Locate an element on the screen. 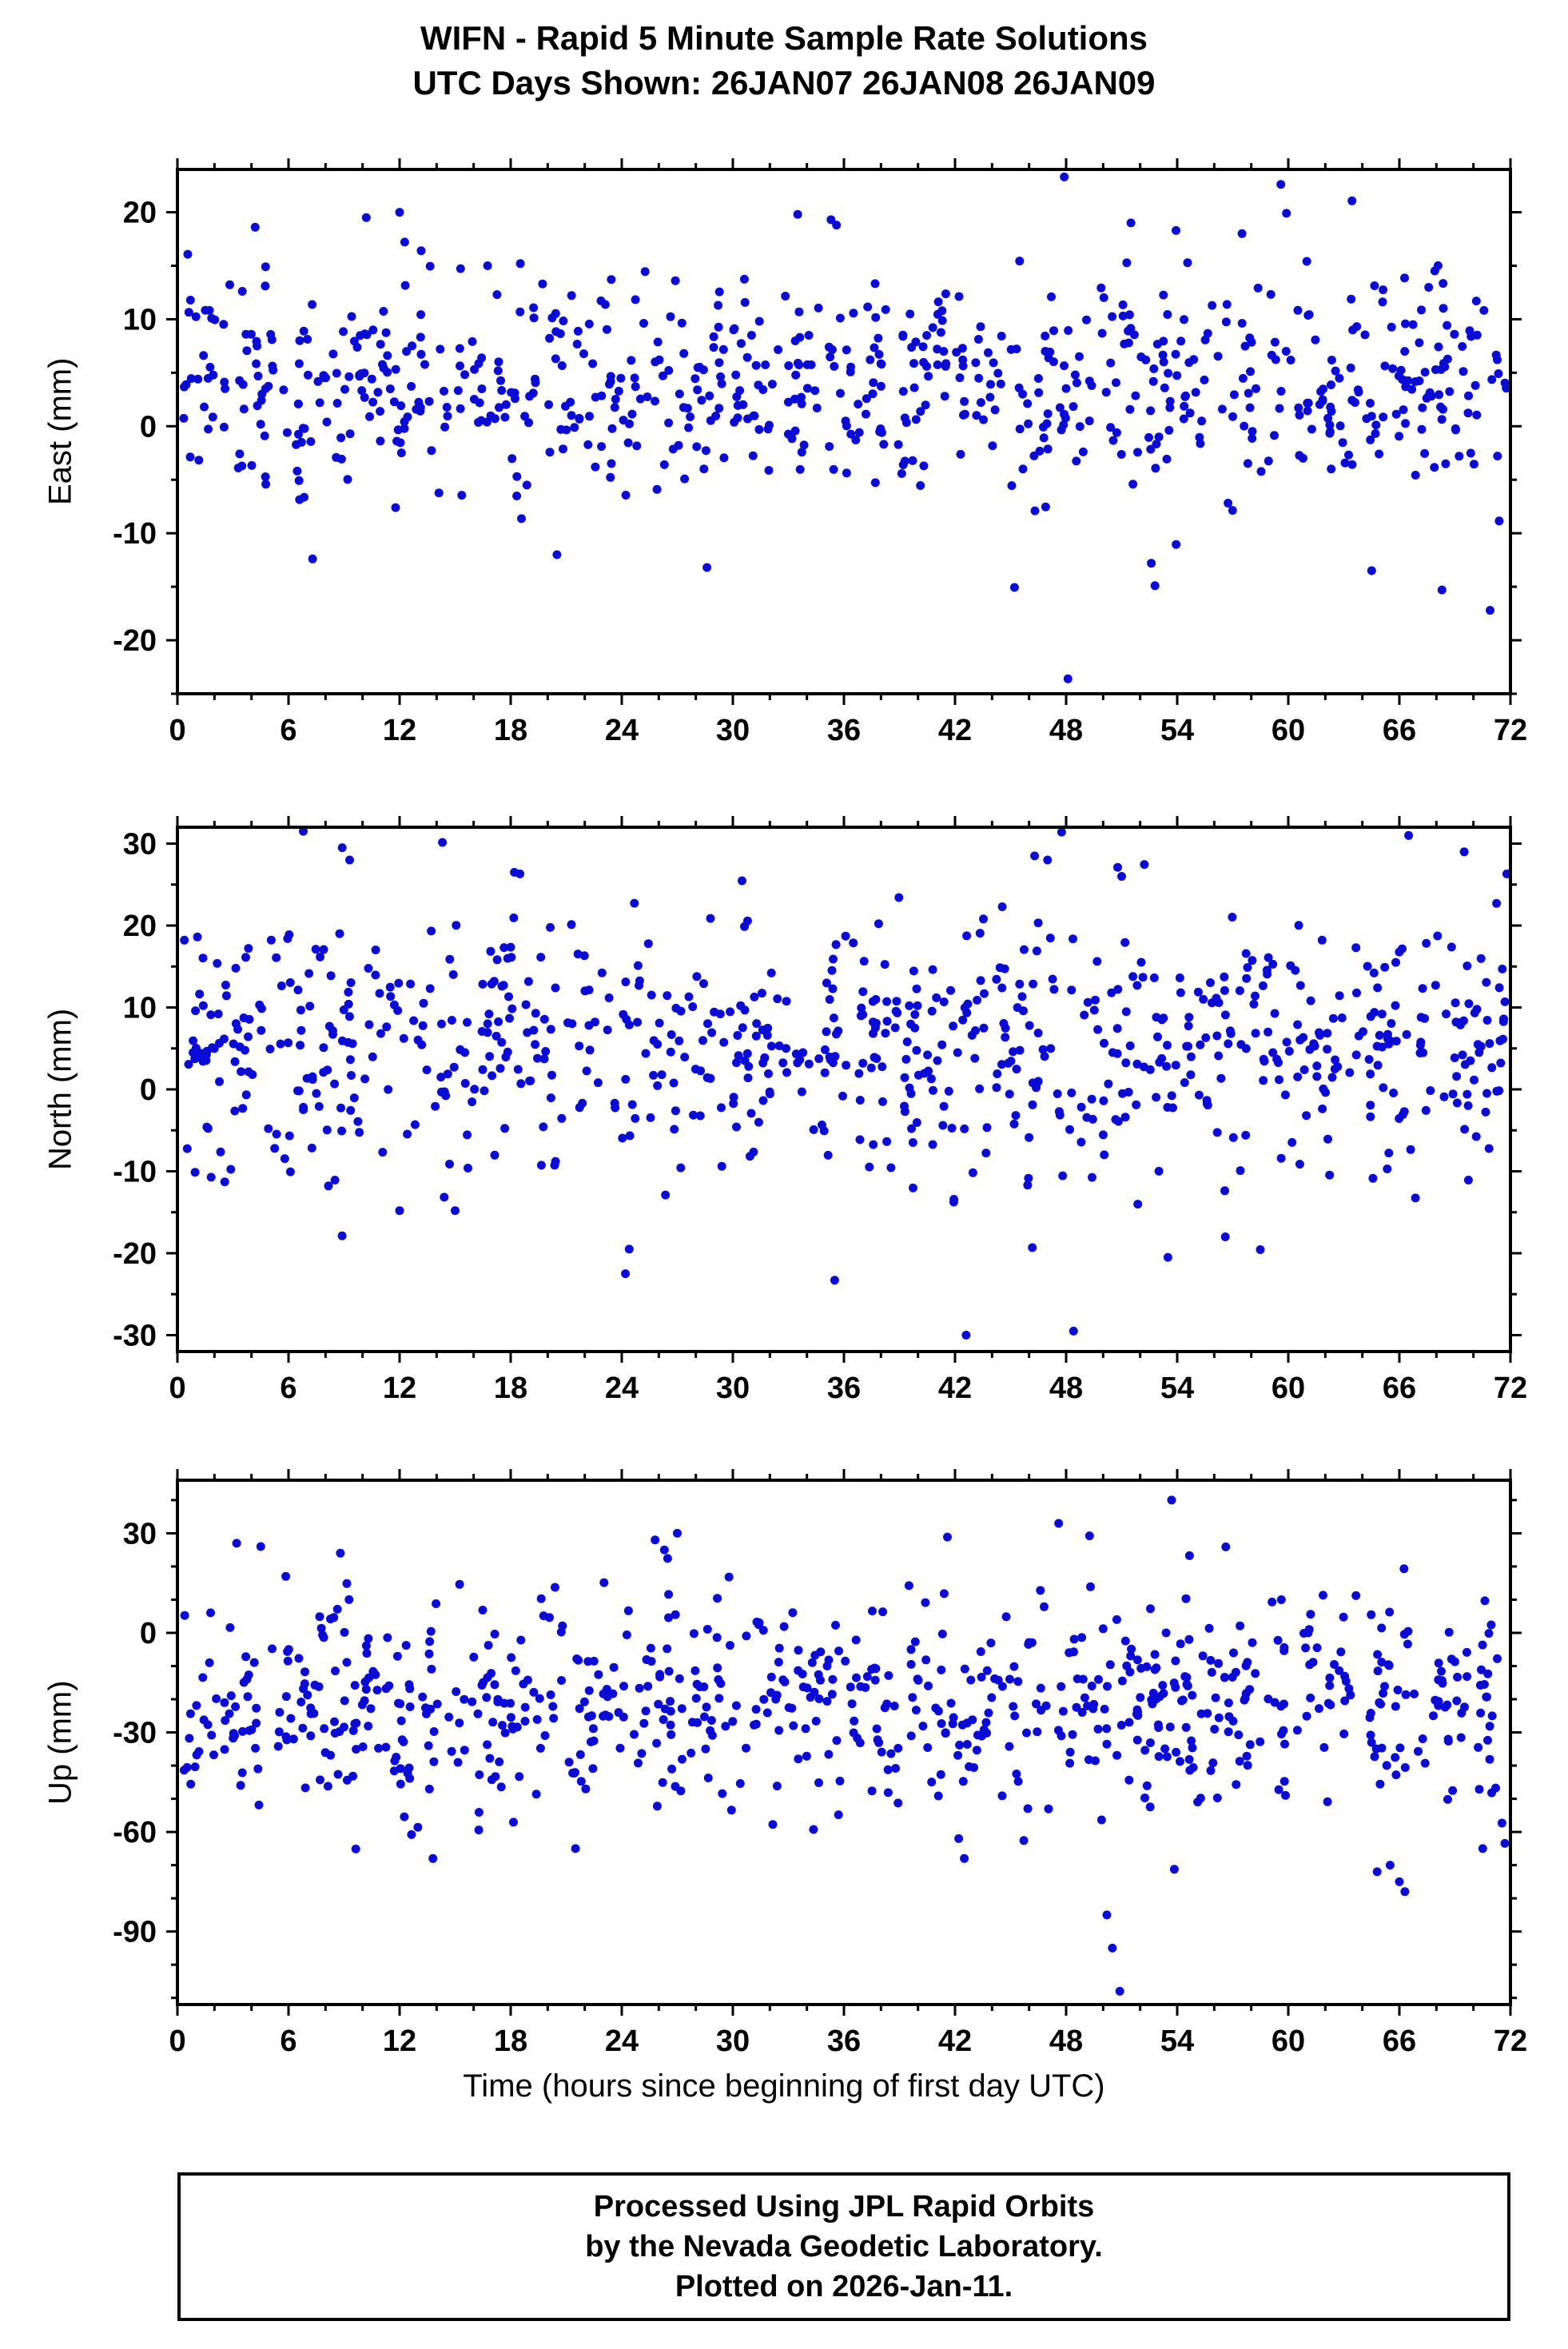  chart-title-line2: UTC Days Shown: 26JAN07 26JAN08 26JAN09 is located at coordinates (784, 83).